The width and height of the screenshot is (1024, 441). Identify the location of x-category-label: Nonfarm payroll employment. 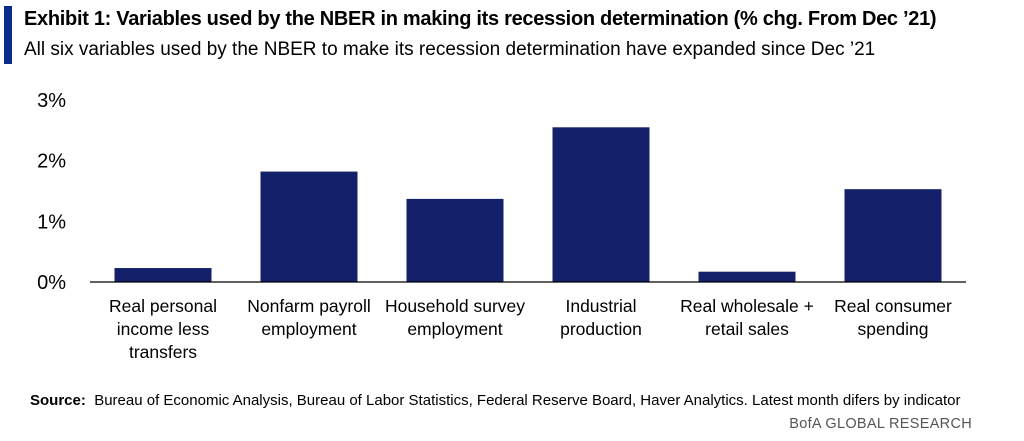
(309, 317).